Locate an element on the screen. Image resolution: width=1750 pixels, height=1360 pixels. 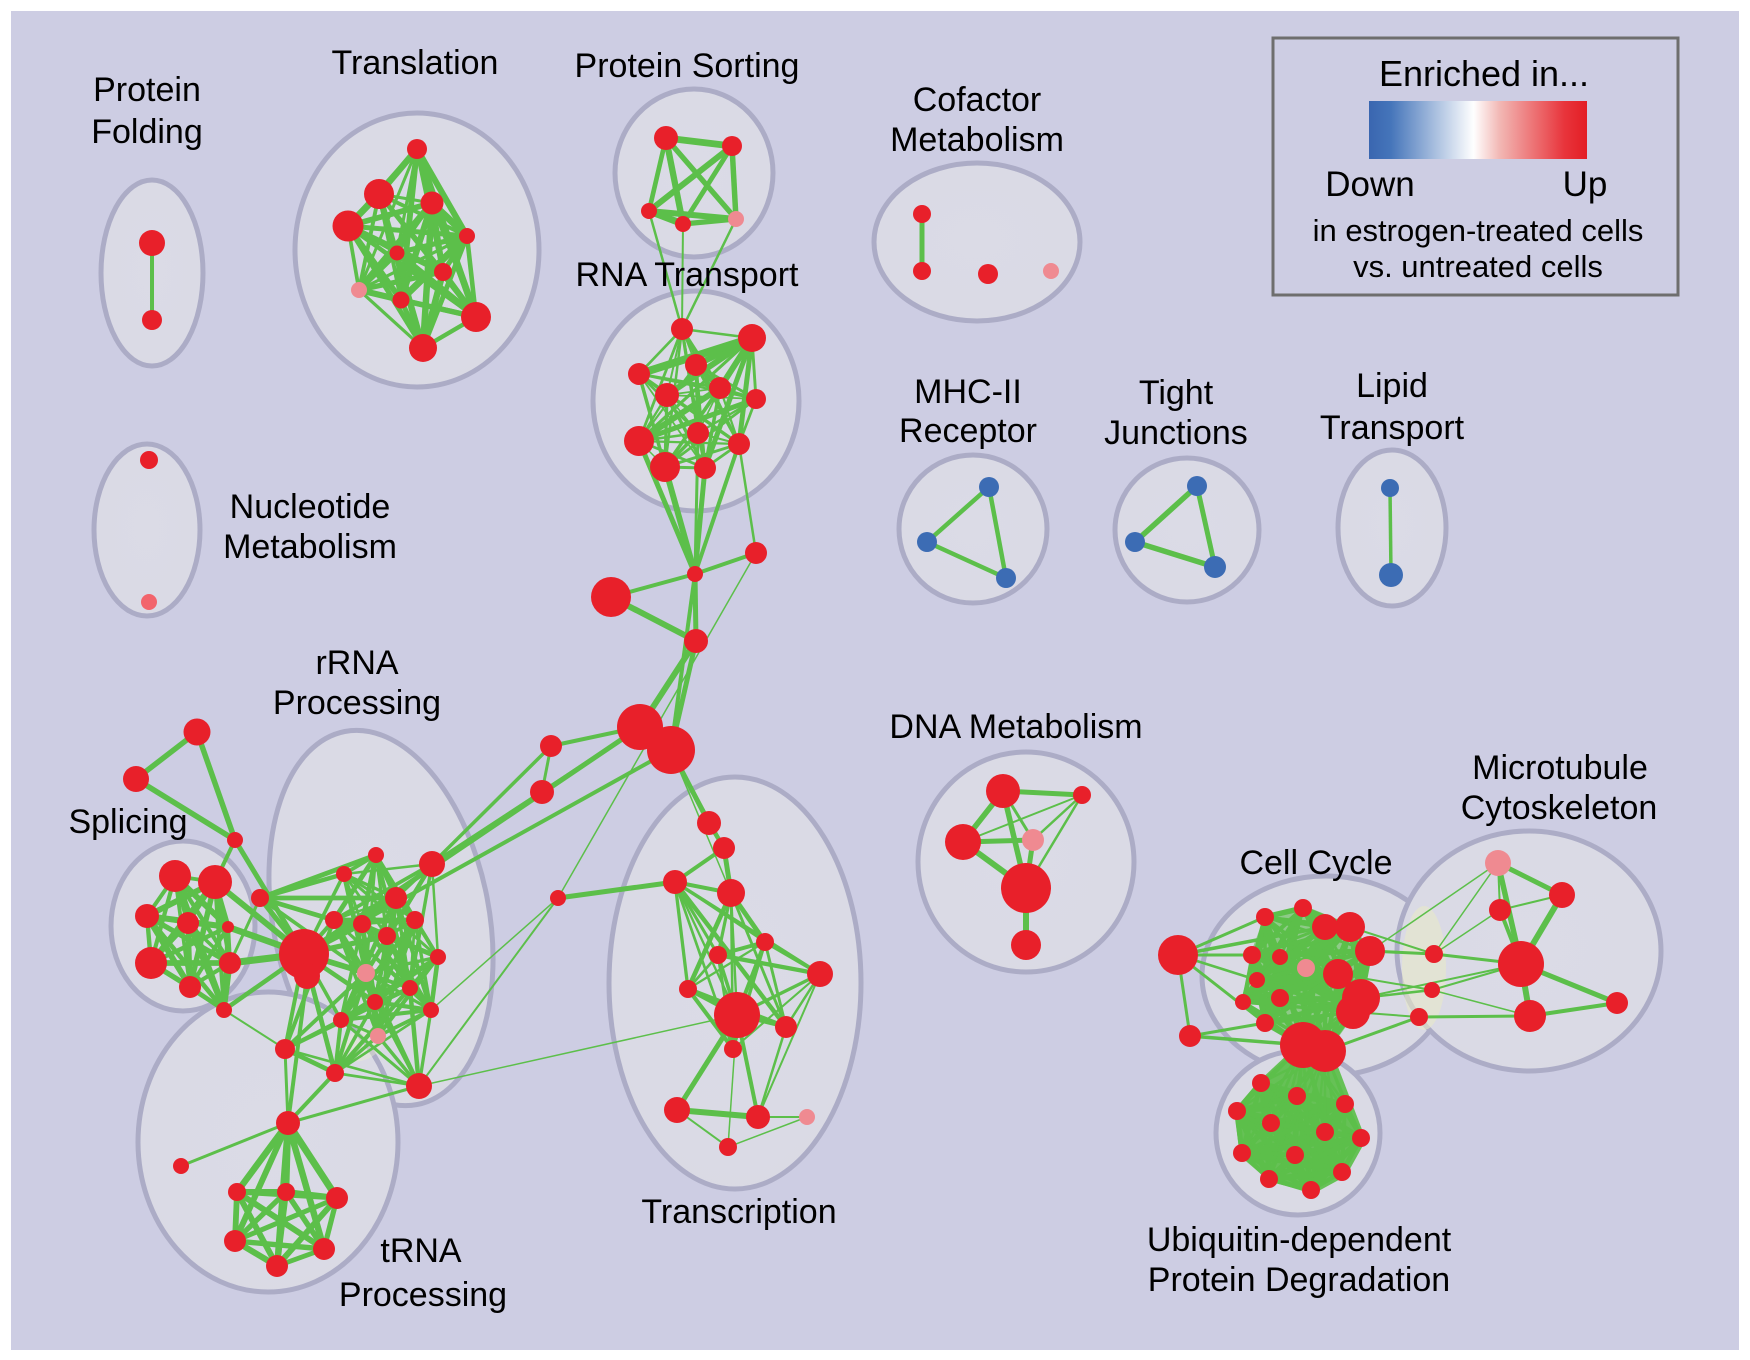
svg-text: MHC-II is located at coordinates (968, 392).